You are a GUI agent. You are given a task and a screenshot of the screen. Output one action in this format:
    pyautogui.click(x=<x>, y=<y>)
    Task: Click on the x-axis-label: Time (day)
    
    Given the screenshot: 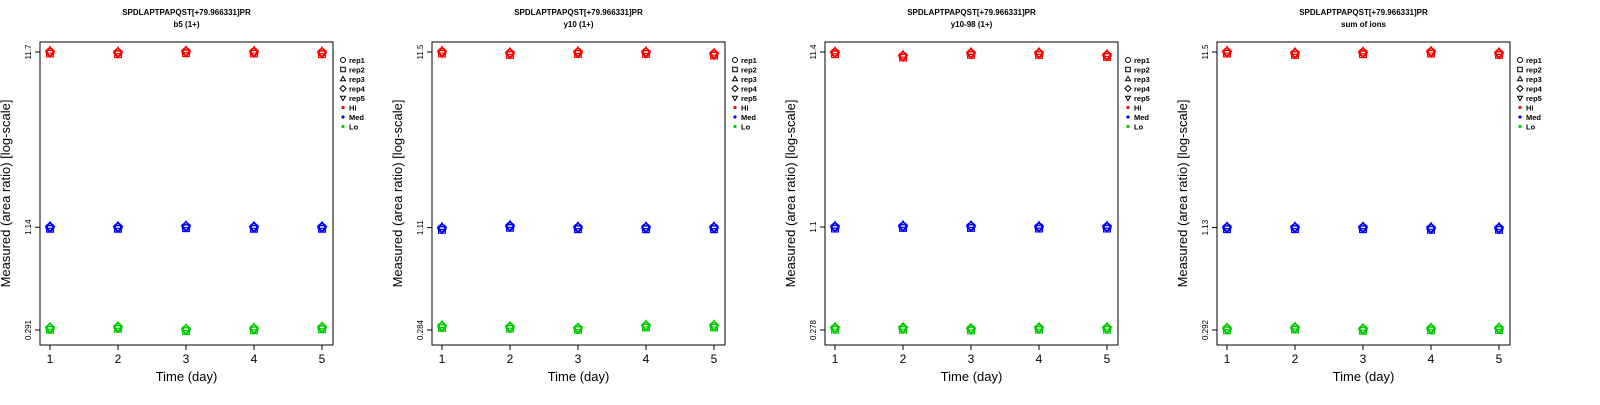 What is the action you would take?
    pyautogui.click(x=579, y=376)
    